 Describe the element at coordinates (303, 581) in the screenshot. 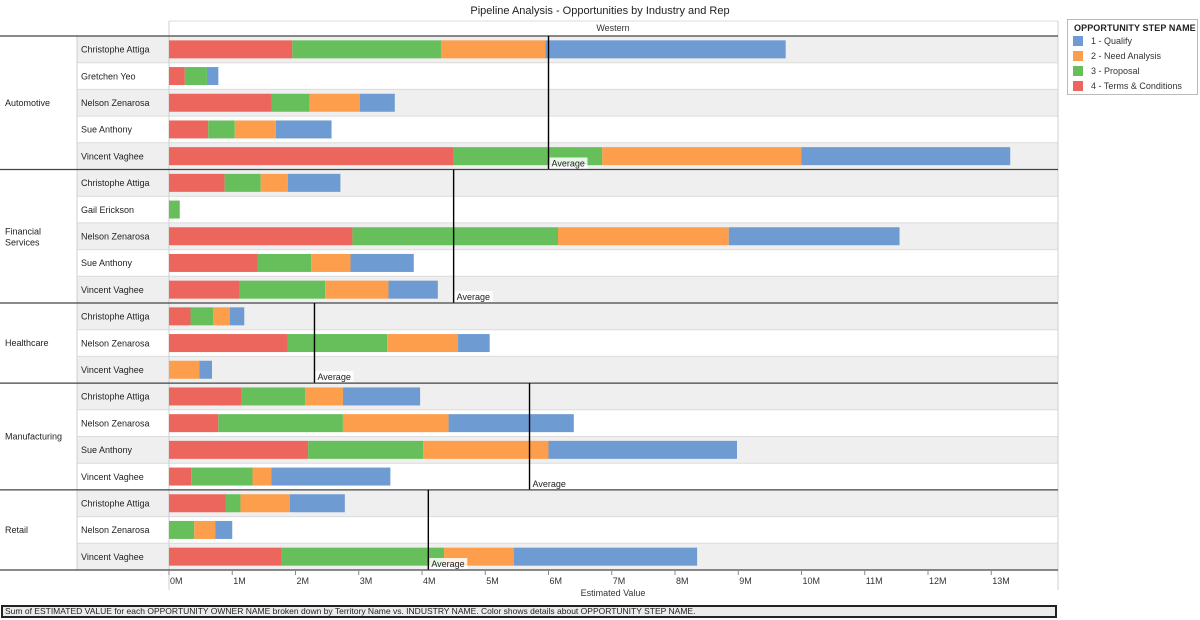

I see `x-tick-label: 2M` at that location.